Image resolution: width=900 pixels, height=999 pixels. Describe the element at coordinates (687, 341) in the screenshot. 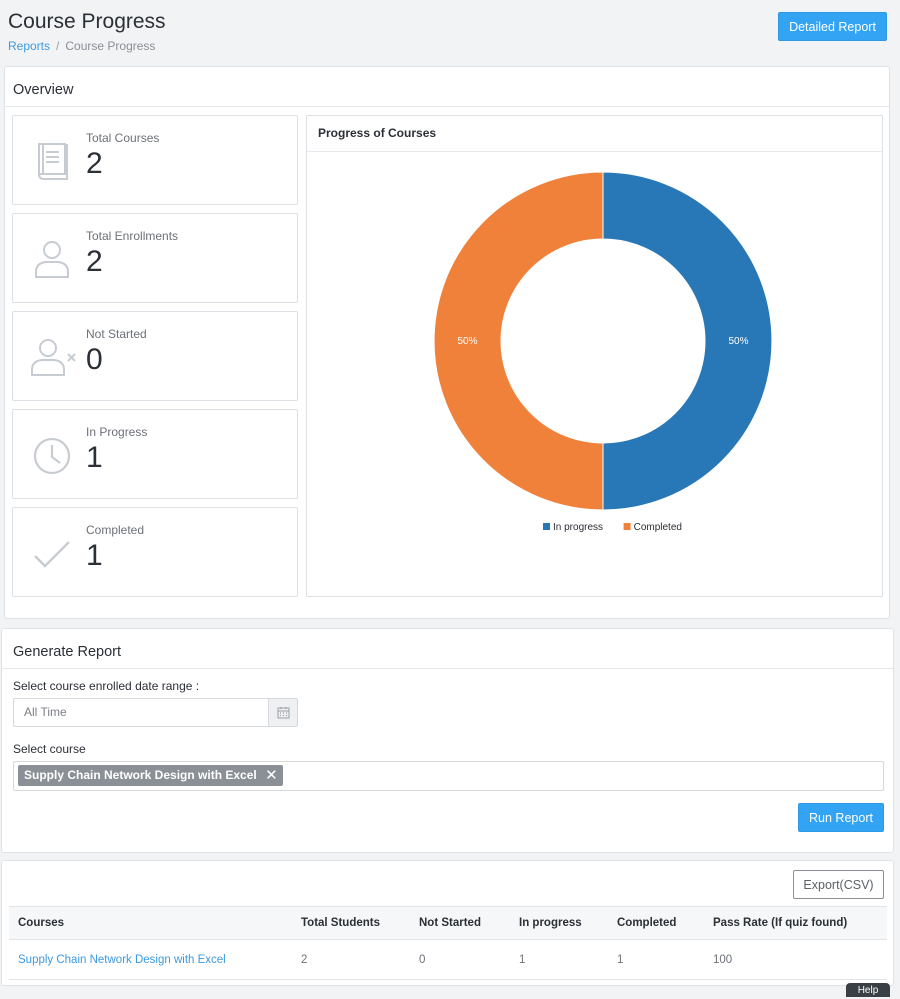

I see `donut-slice-in-progress` at that location.